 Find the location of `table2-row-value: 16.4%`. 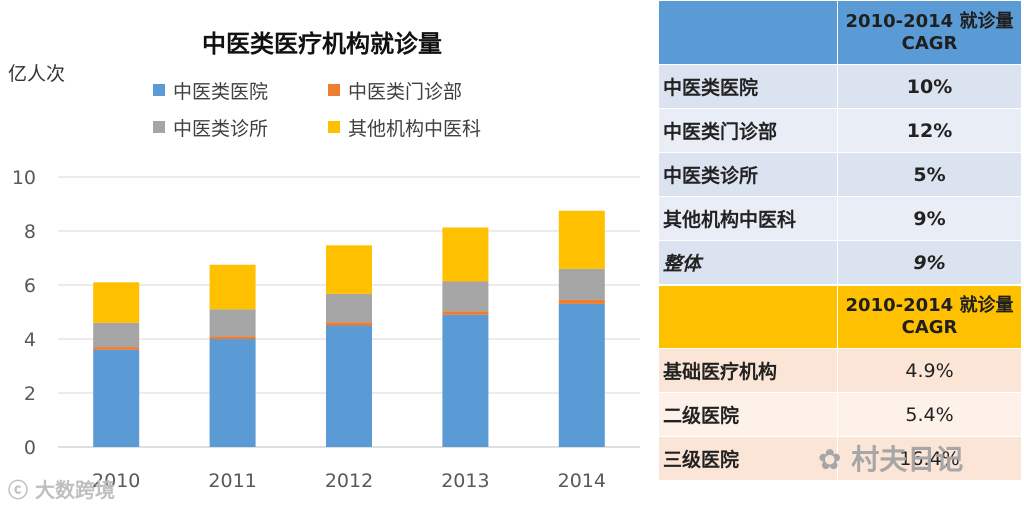

table2-row-value: 16.4% is located at coordinates (929, 458).